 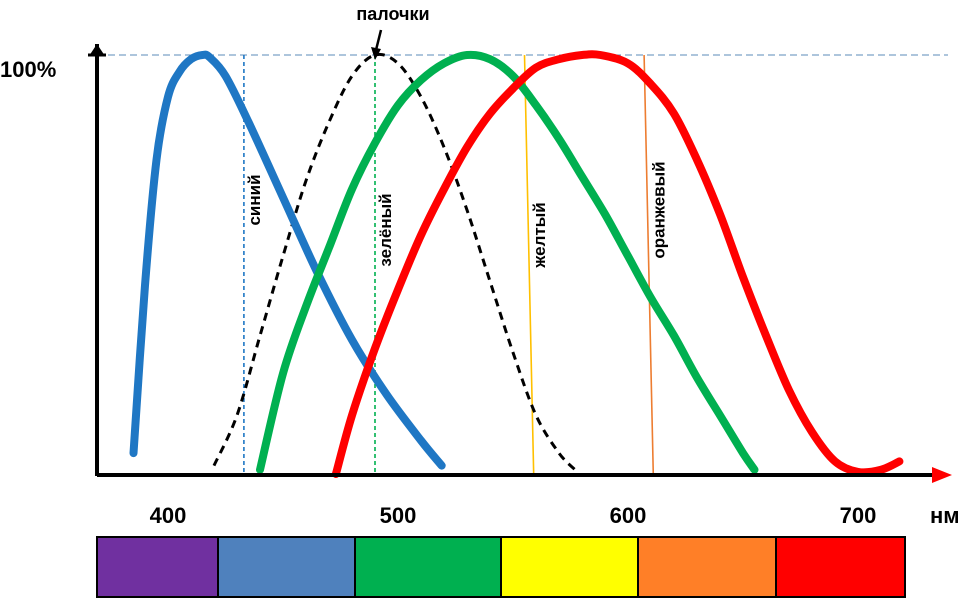 What do you see at coordinates (858, 515) in the screenshot?
I see `x-tick-label-3: 700` at bounding box center [858, 515].